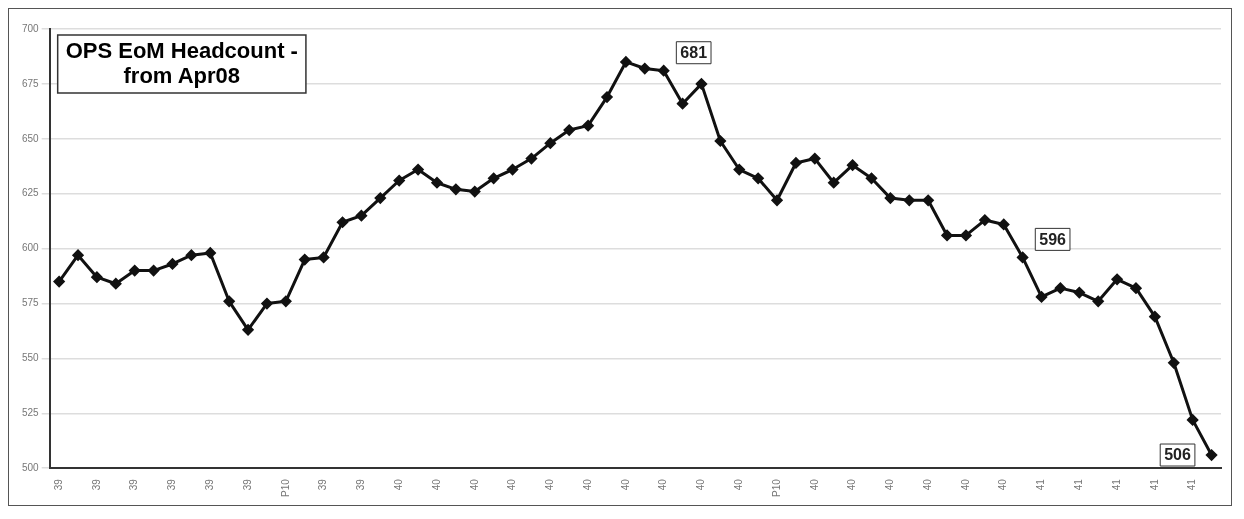 The image size is (1244, 519). Describe the element at coordinates (31, 467) in the screenshot. I see `y-tick-label: 500` at that location.